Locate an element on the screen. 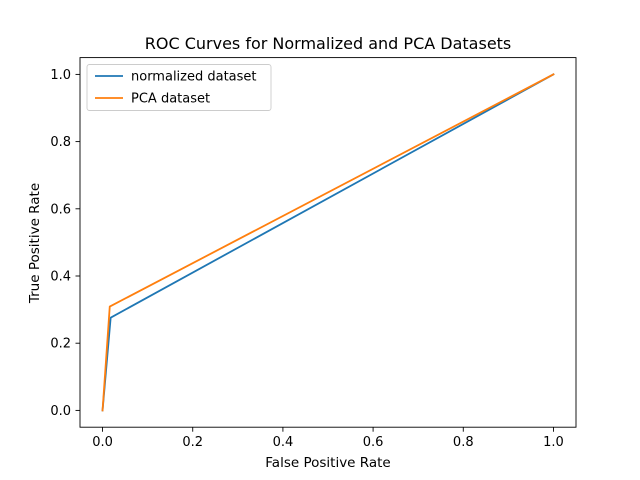 Image resolution: width=640 pixels, height=480 pixels. x-tick-label: 1.0 is located at coordinates (553, 442).